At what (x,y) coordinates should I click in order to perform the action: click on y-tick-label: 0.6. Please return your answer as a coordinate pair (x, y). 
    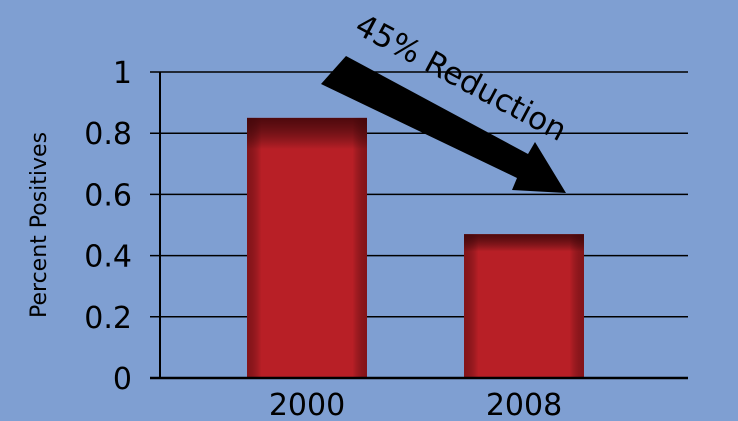
    Looking at the image, I should click on (108, 195).